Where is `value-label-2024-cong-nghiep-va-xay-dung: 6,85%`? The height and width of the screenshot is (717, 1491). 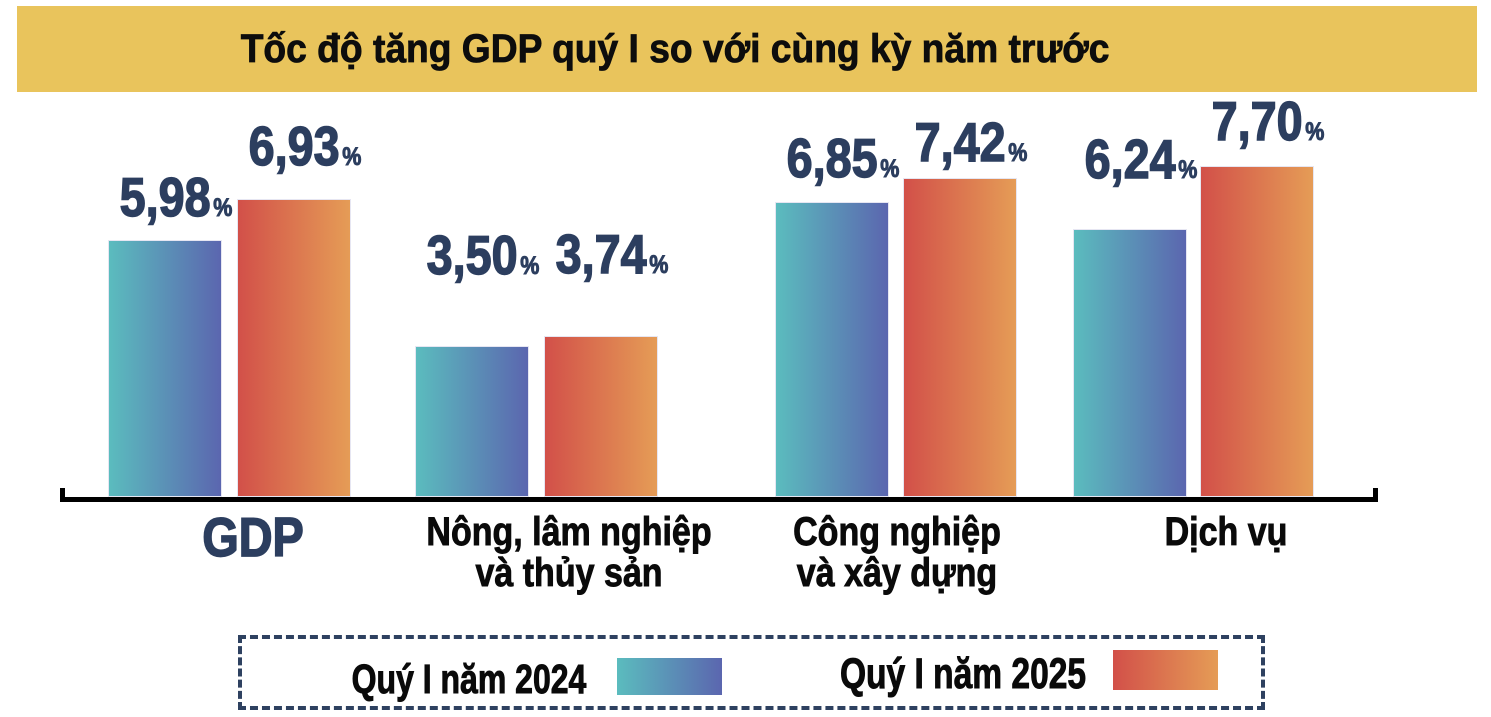
value-label-2024-cong-nghiep-va-xay-dung: 6,85% is located at coordinates (843, 158).